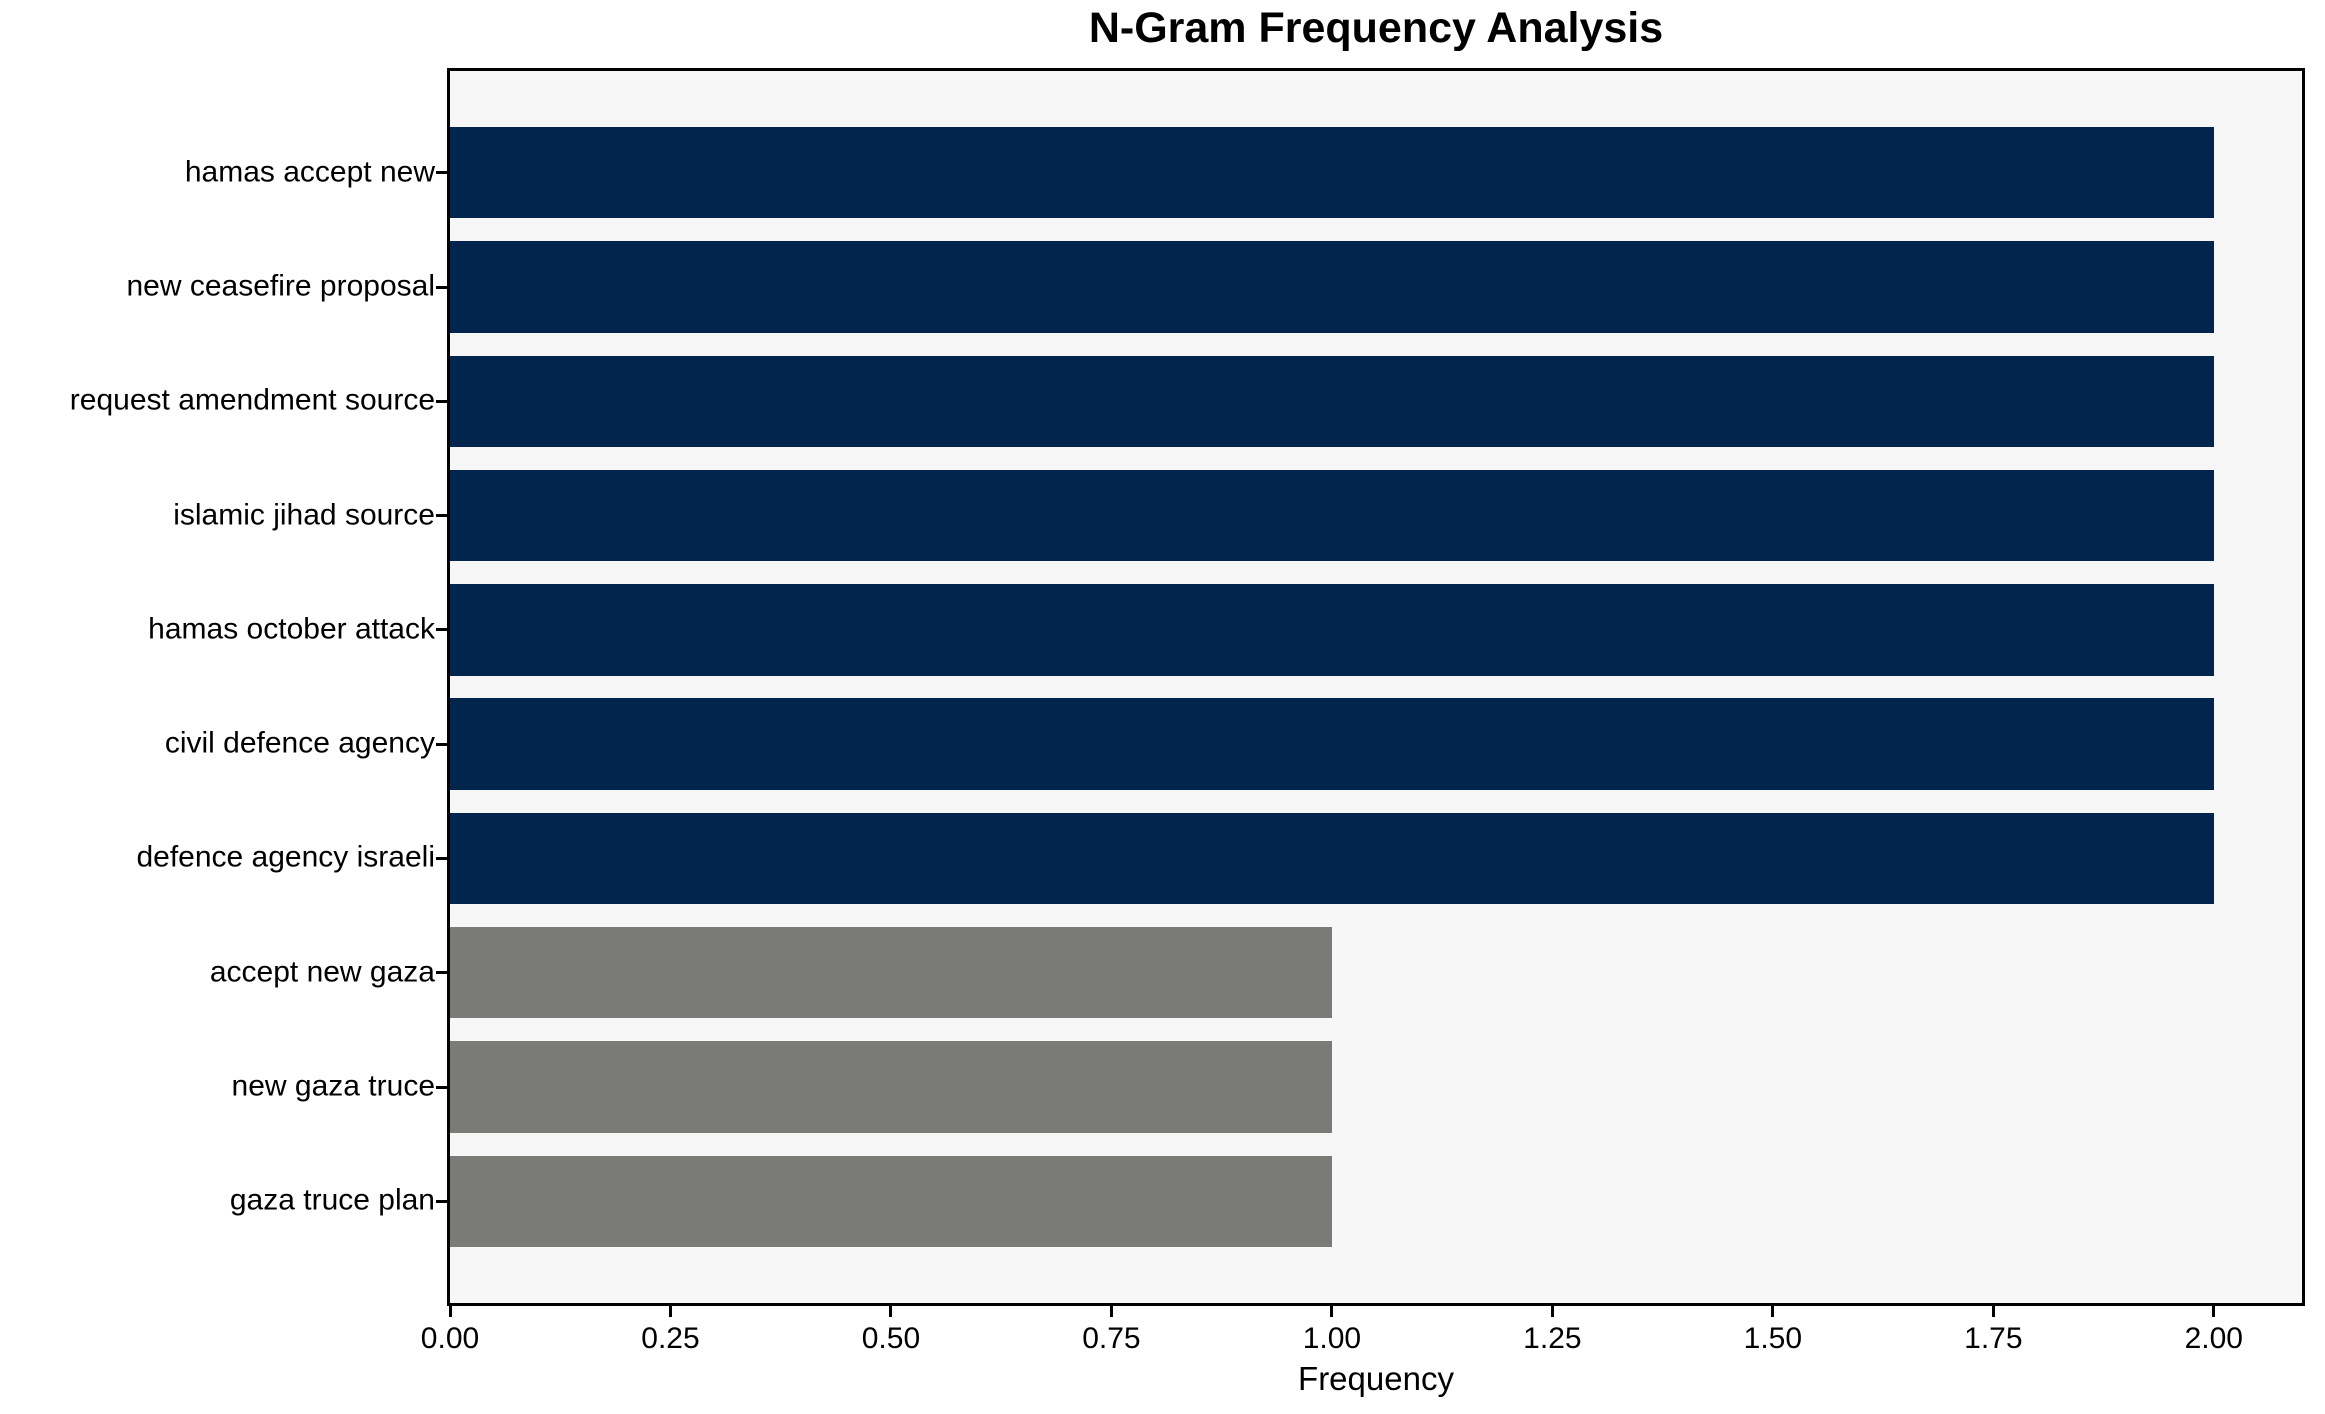 The height and width of the screenshot is (1414, 2325). I want to click on x-axis-tick-label: 1.25, so click(1552, 1338).